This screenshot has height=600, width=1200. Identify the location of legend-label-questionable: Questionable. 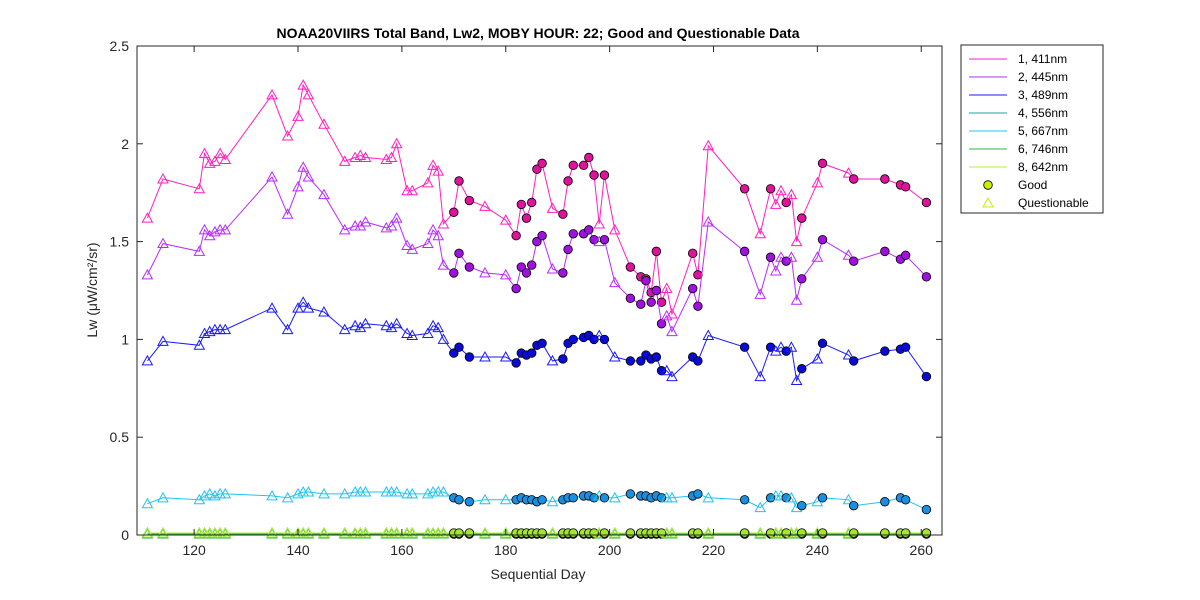
(1053, 203).